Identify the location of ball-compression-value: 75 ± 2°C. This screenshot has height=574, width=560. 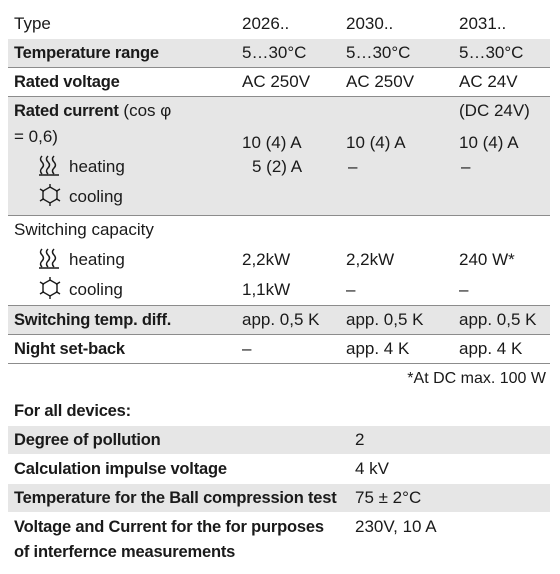
(388, 497).